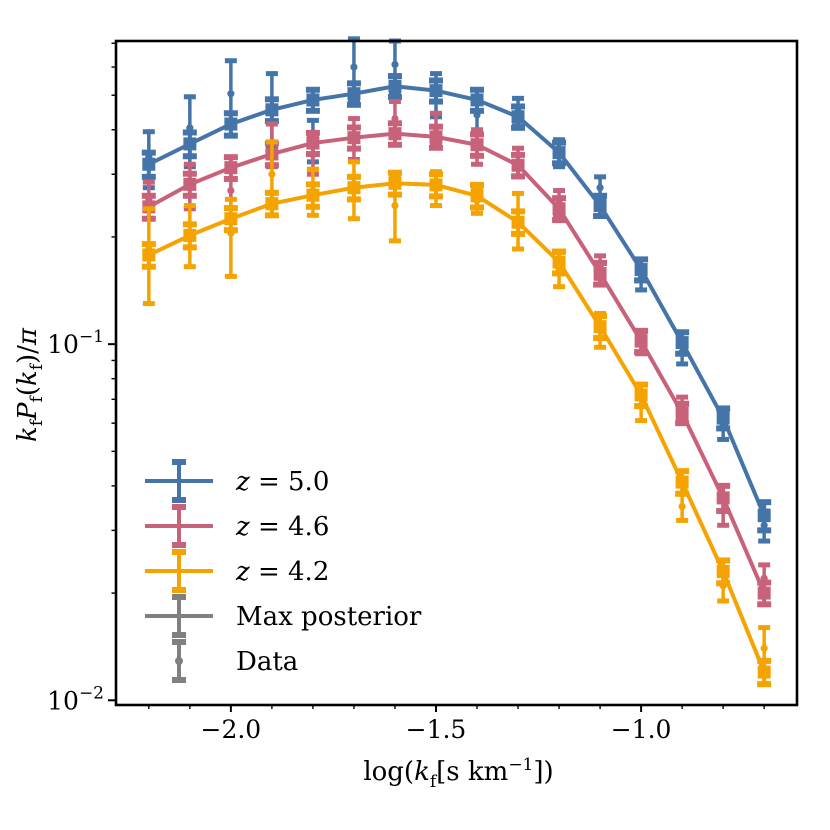  What do you see at coordinates (148, 304) in the screenshot?
I see `series-2-data-errorbar-0-cap-bottom` at bounding box center [148, 304].